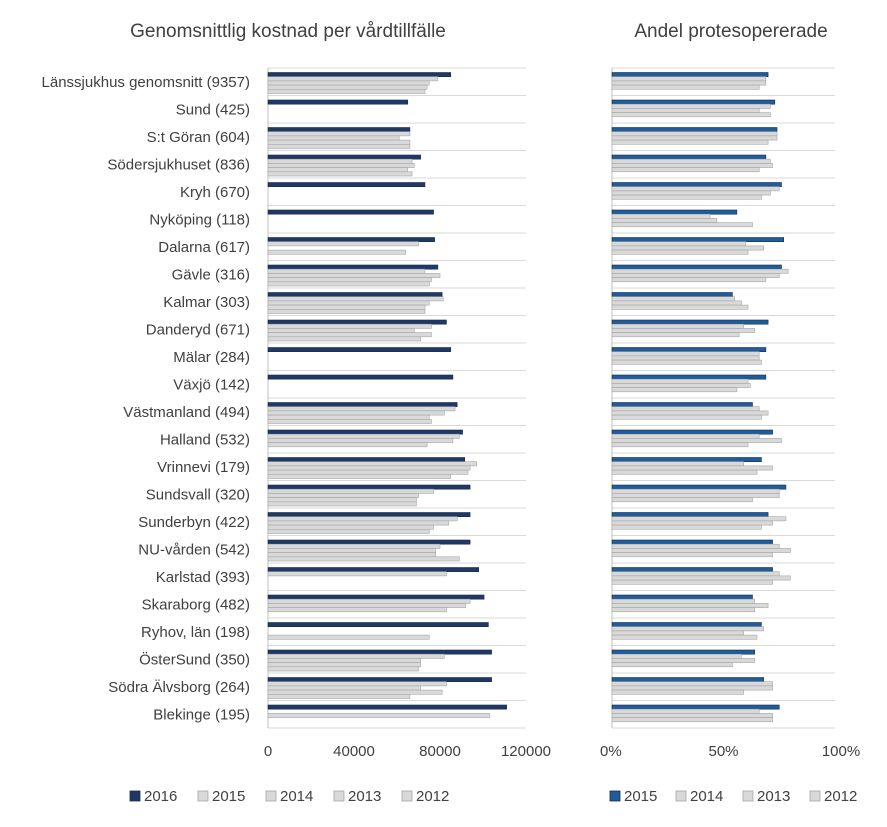  Describe the element at coordinates (195, 632) in the screenshot. I see `category-label: Ryhov, län (198)` at that location.